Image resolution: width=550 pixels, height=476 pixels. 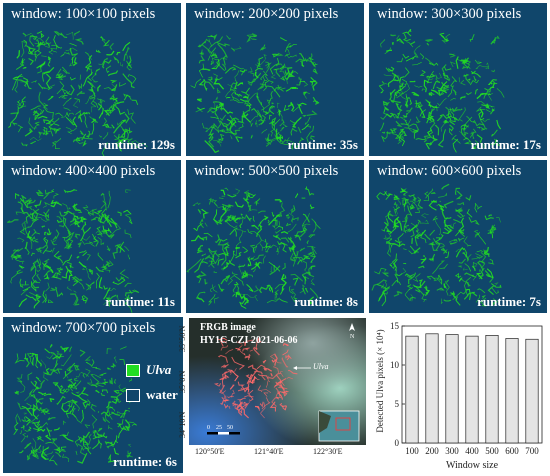 What do you see at coordinates (452, 451) in the screenshot?
I see `x-tick-label: 300` at bounding box center [452, 451].